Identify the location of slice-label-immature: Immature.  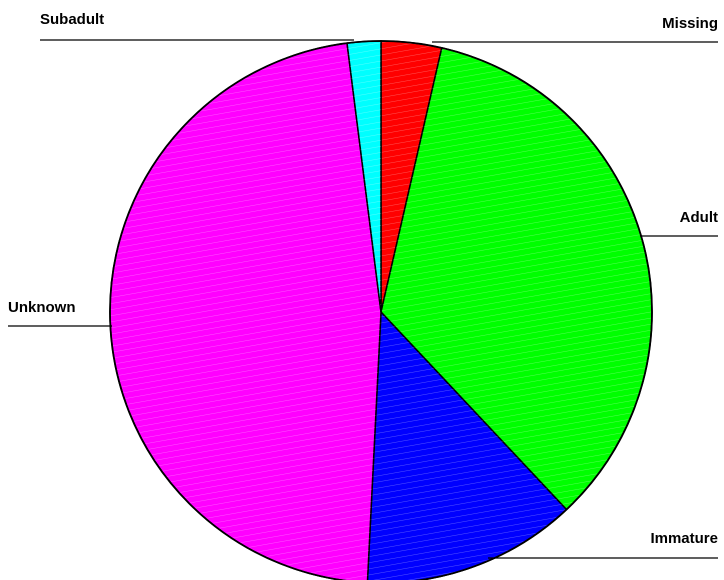
(684, 538).